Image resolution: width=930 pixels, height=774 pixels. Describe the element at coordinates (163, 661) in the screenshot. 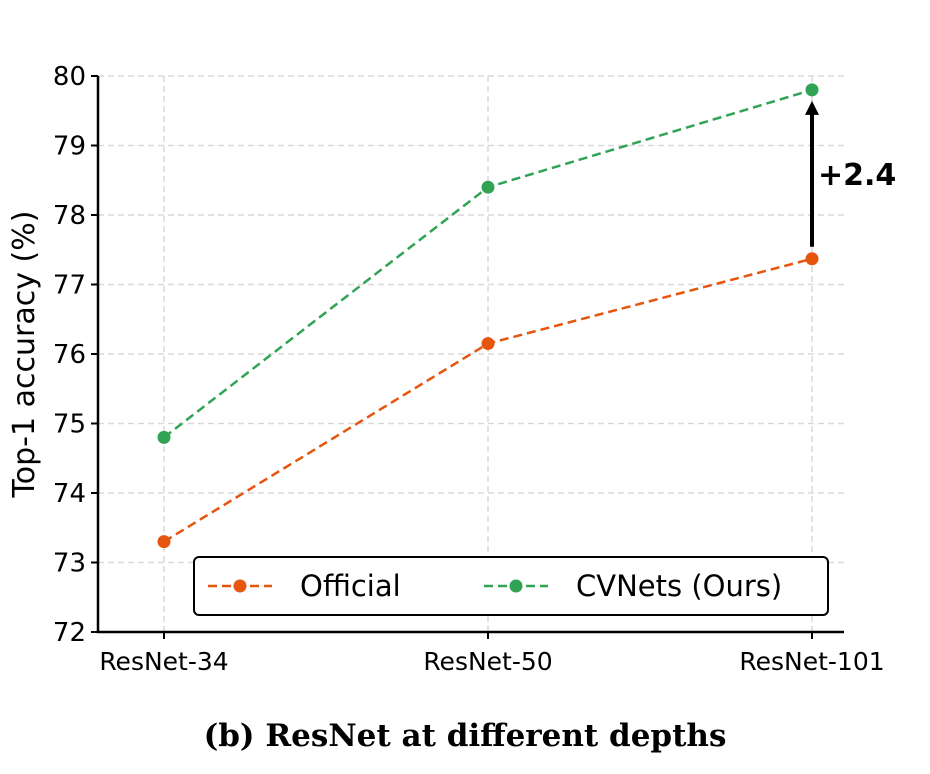

I see `x-tick-label: ResNet-34` at that location.